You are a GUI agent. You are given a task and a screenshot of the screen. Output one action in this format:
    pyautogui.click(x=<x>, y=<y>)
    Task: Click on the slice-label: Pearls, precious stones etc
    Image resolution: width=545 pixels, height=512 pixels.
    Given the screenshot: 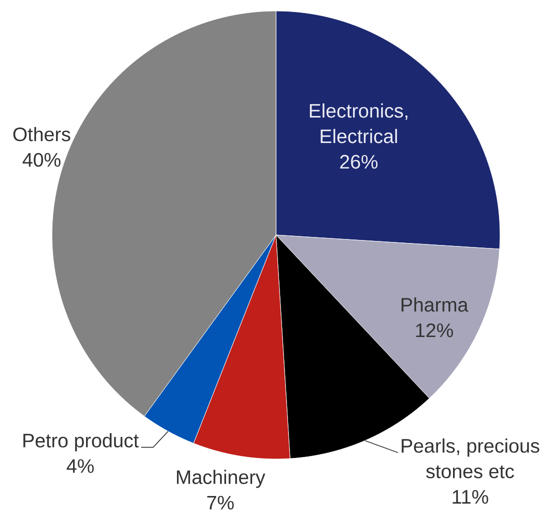 What is the action you would take?
    pyautogui.click(x=471, y=458)
    